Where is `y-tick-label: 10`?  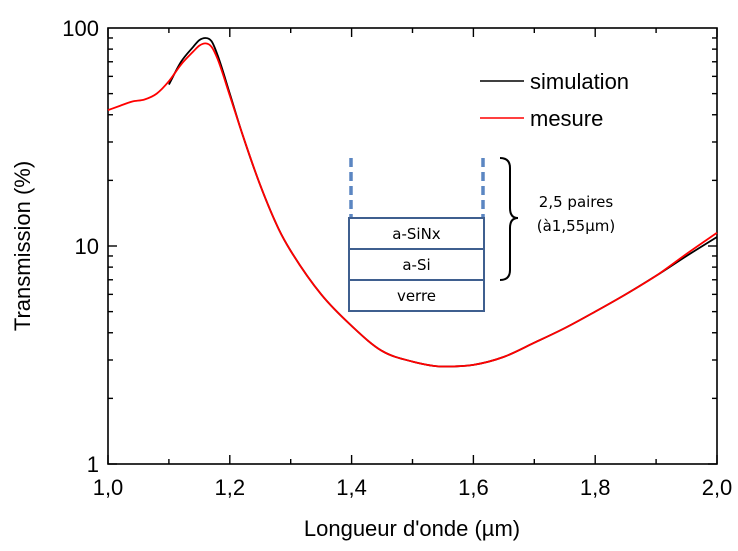
y-tick-label: 10 is located at coordinates (87, 246).